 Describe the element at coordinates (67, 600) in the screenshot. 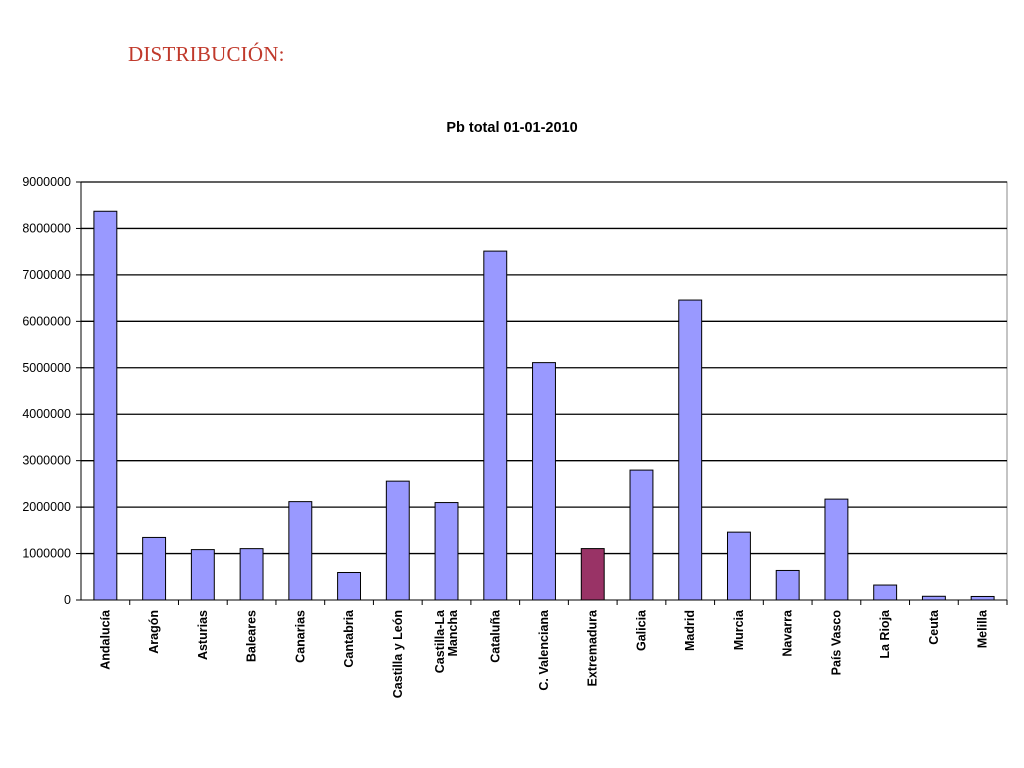

I see `y-tick-label: 0` at that location.